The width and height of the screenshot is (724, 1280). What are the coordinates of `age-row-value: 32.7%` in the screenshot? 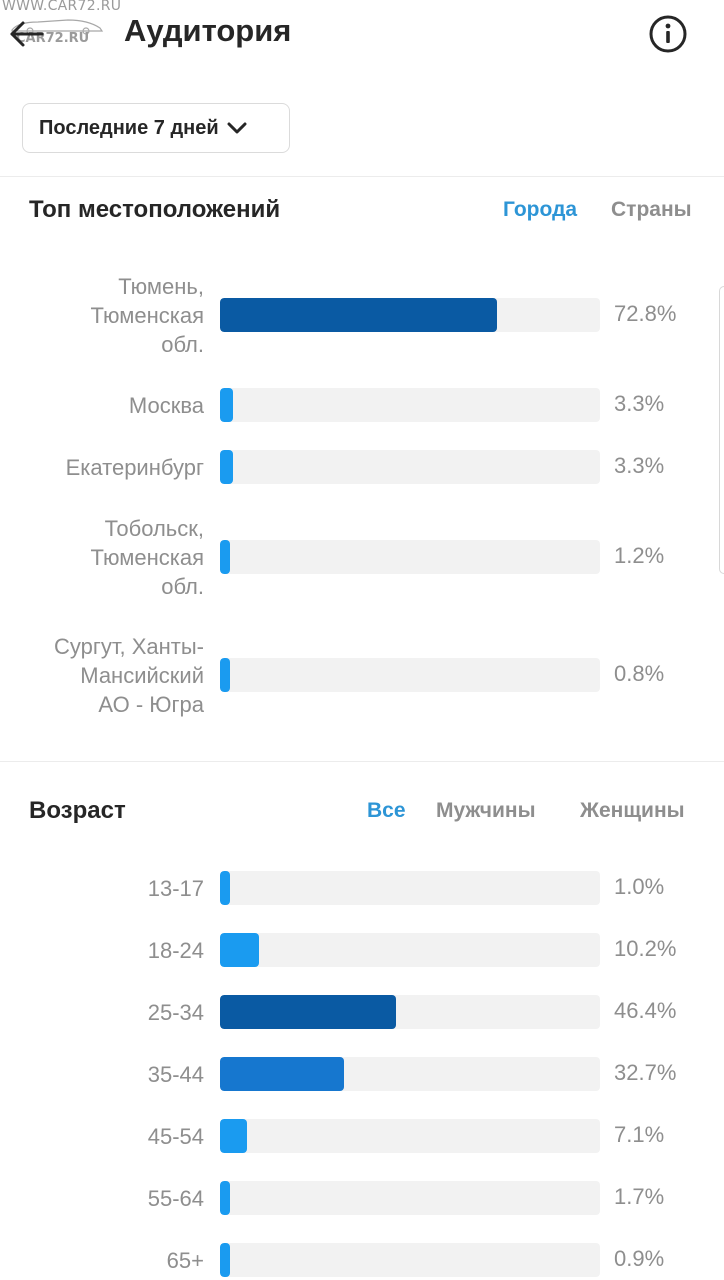 It's located at (645, 1072).